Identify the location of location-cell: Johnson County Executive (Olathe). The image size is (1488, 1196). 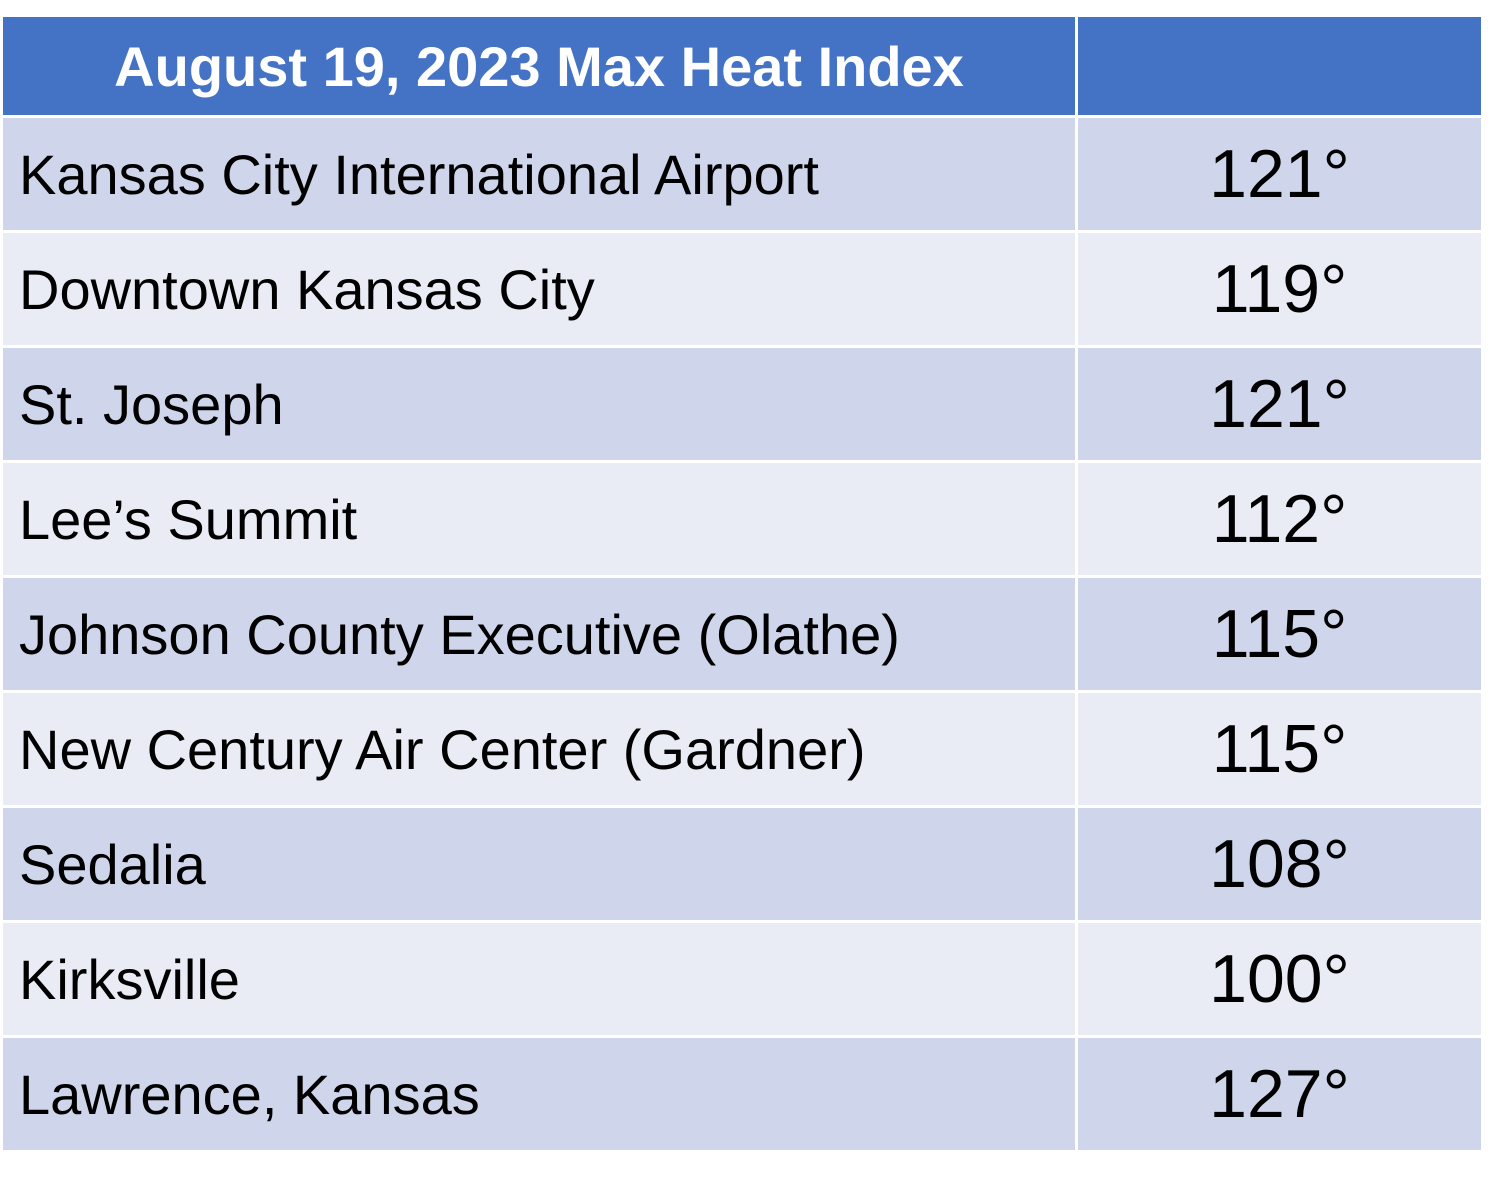
(539, 635).